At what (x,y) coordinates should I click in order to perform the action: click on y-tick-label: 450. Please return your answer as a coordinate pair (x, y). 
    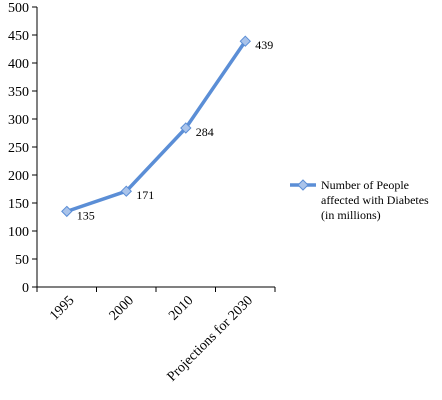
    Looking at the image, I should click on (18, 36).